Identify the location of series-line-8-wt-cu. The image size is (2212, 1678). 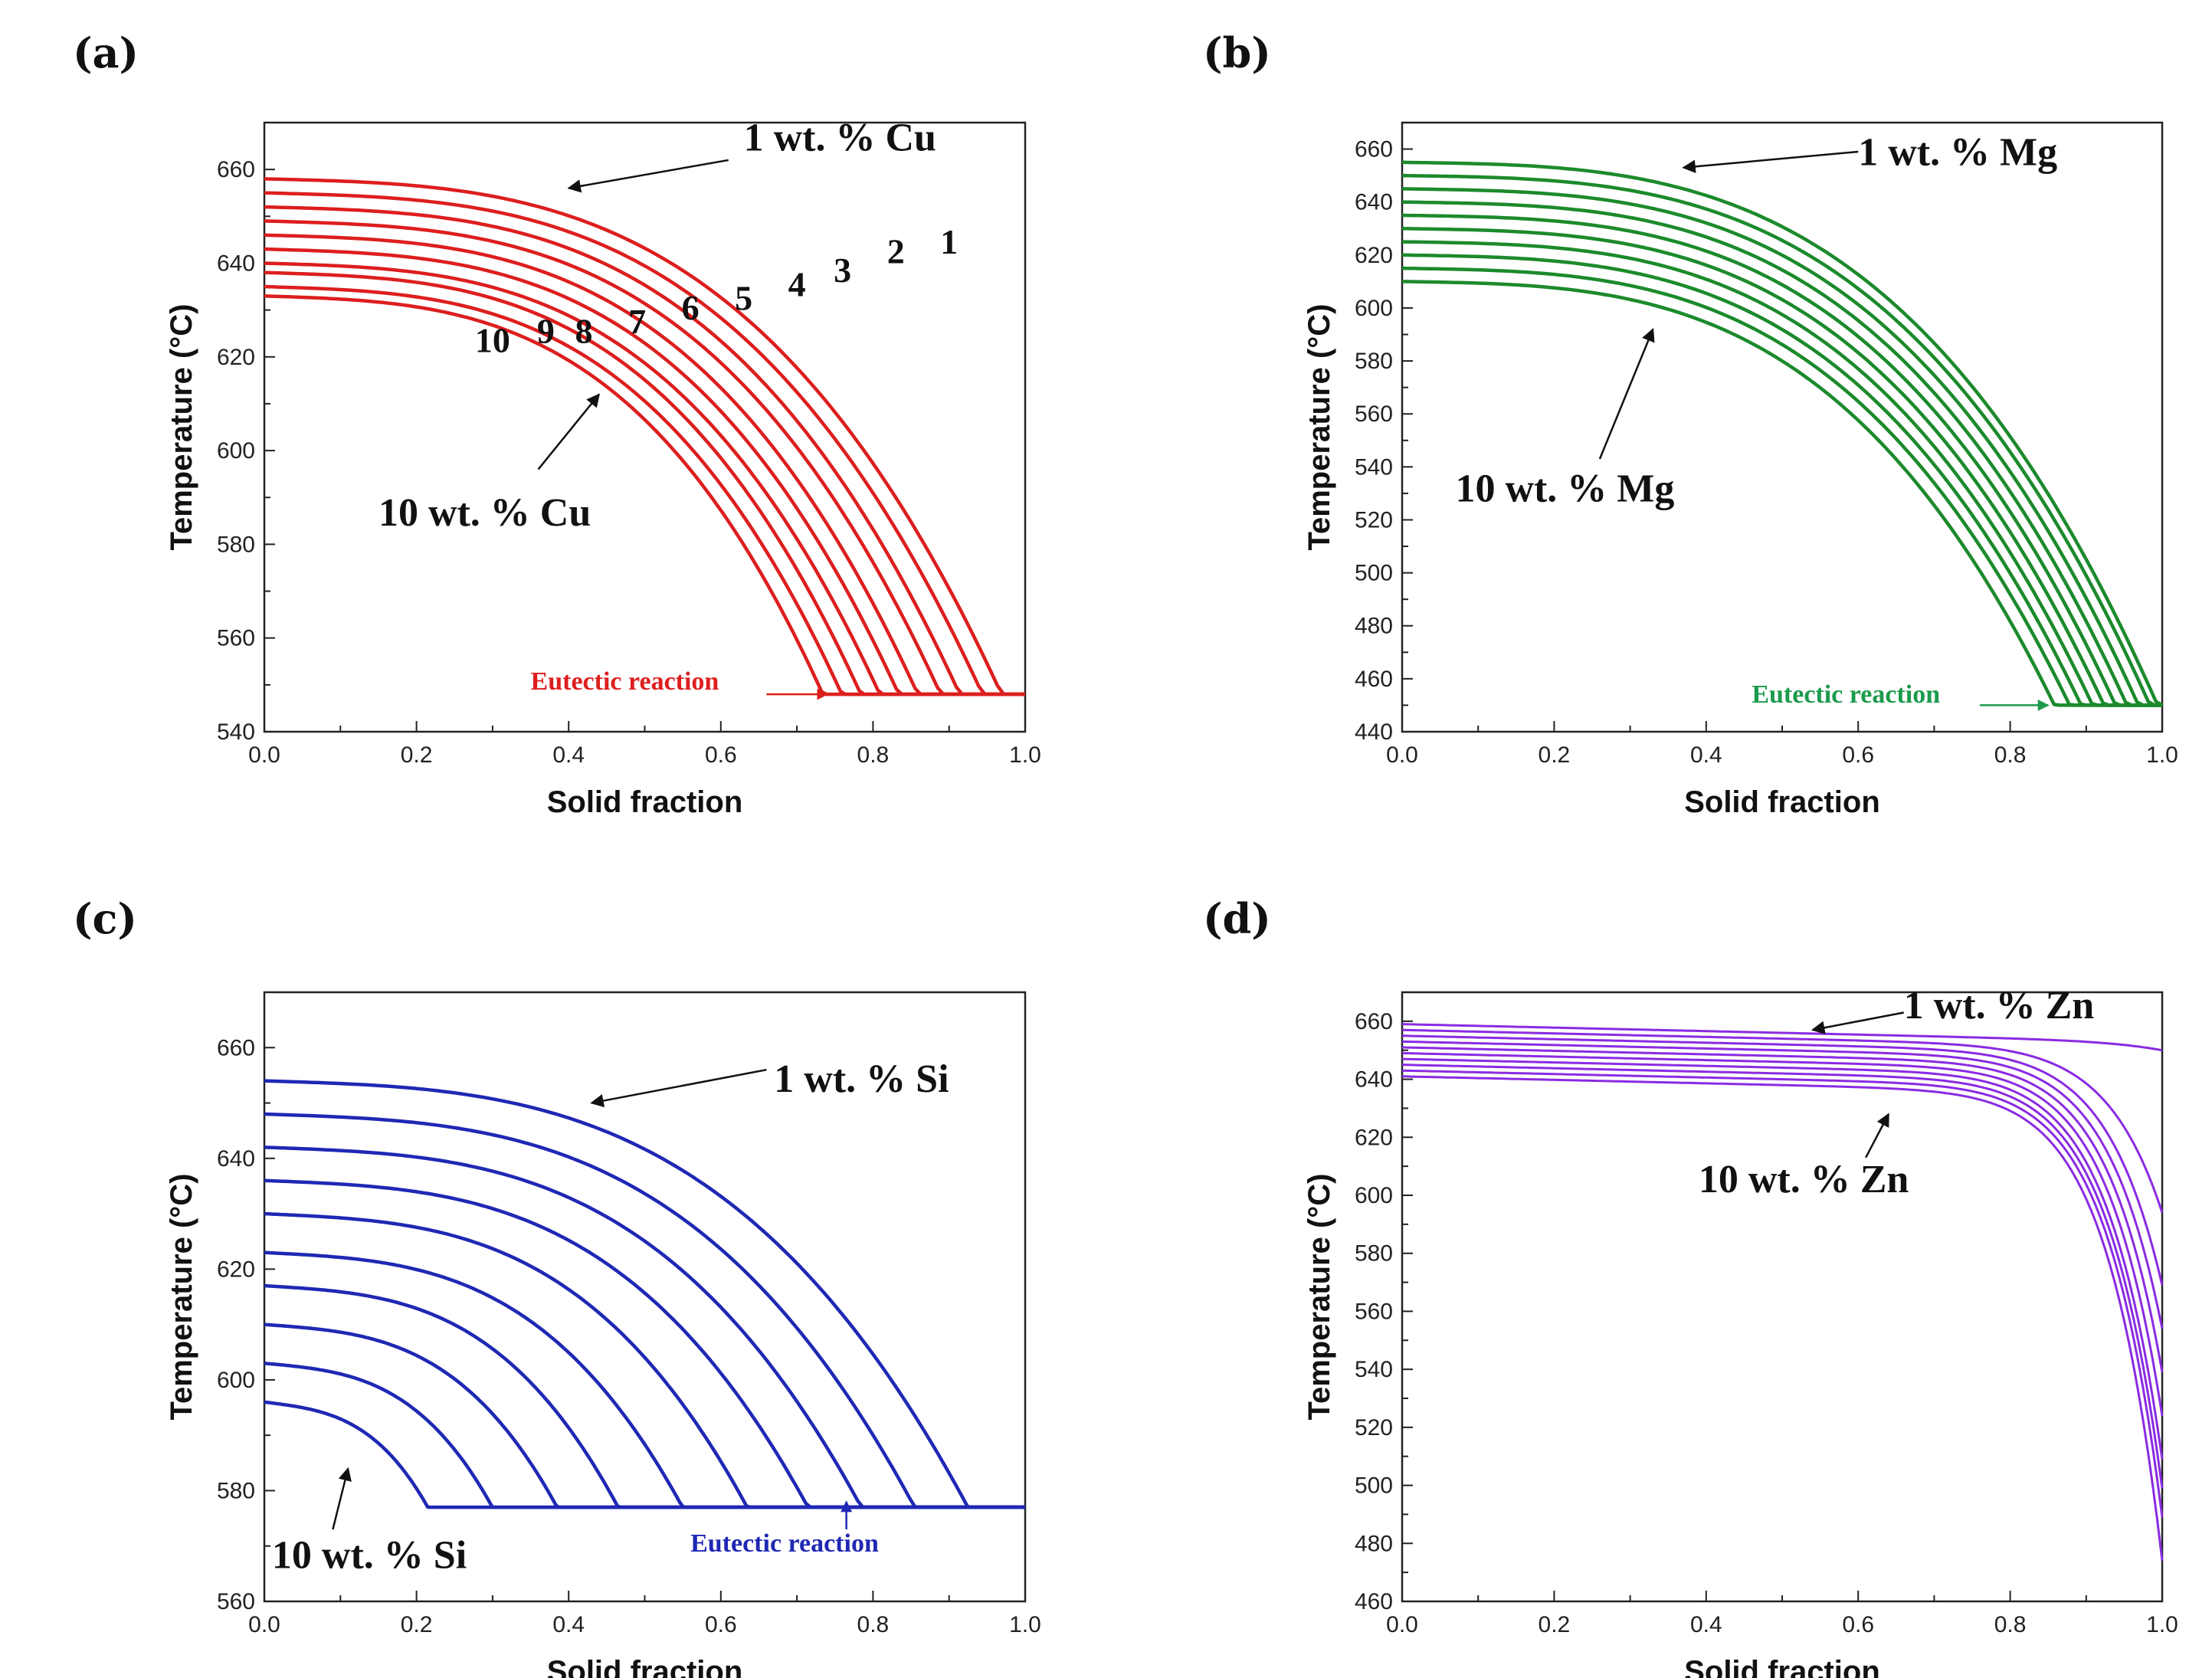
(644, 483).